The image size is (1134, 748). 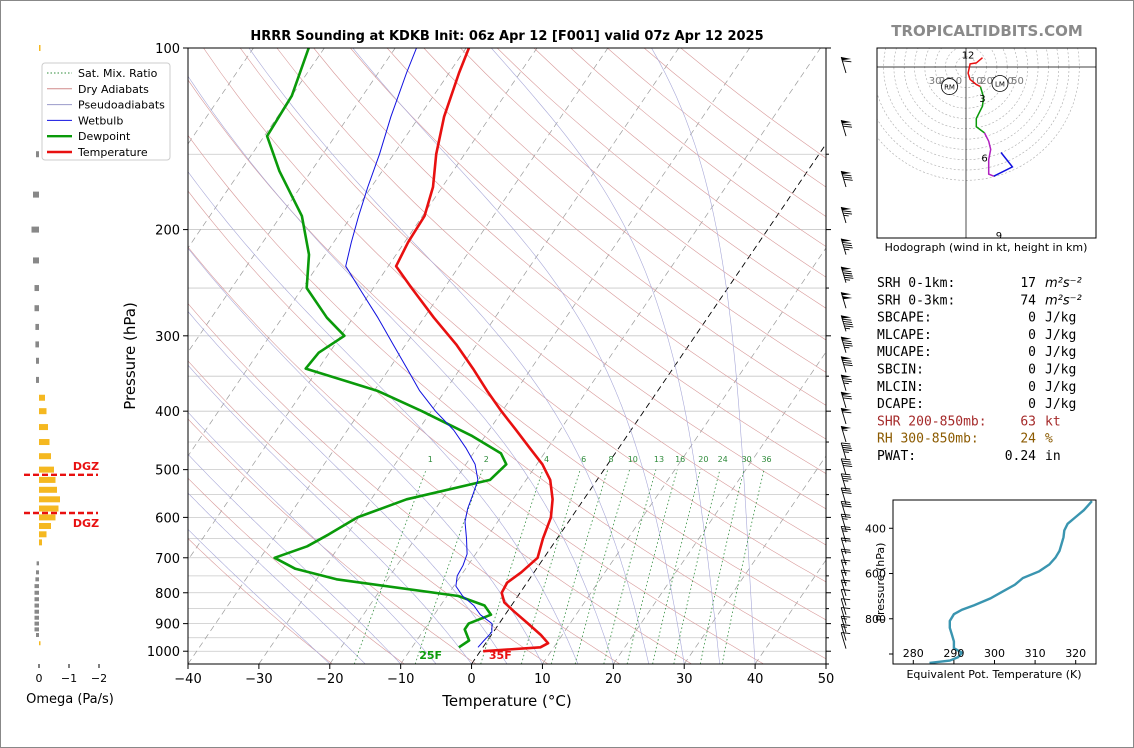 What do you see at coordinates (506, 701) in the screenshot?
I see `x-axis-label: Temperature (°C)` at bounding box center [506, 701].